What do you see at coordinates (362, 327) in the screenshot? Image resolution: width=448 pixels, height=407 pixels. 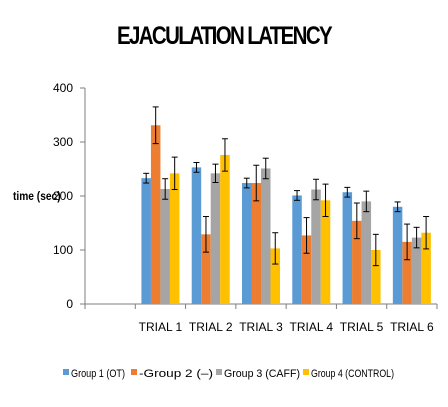 I see `x-tick-label: TRIAL 5` at bounding box center [362, 327].